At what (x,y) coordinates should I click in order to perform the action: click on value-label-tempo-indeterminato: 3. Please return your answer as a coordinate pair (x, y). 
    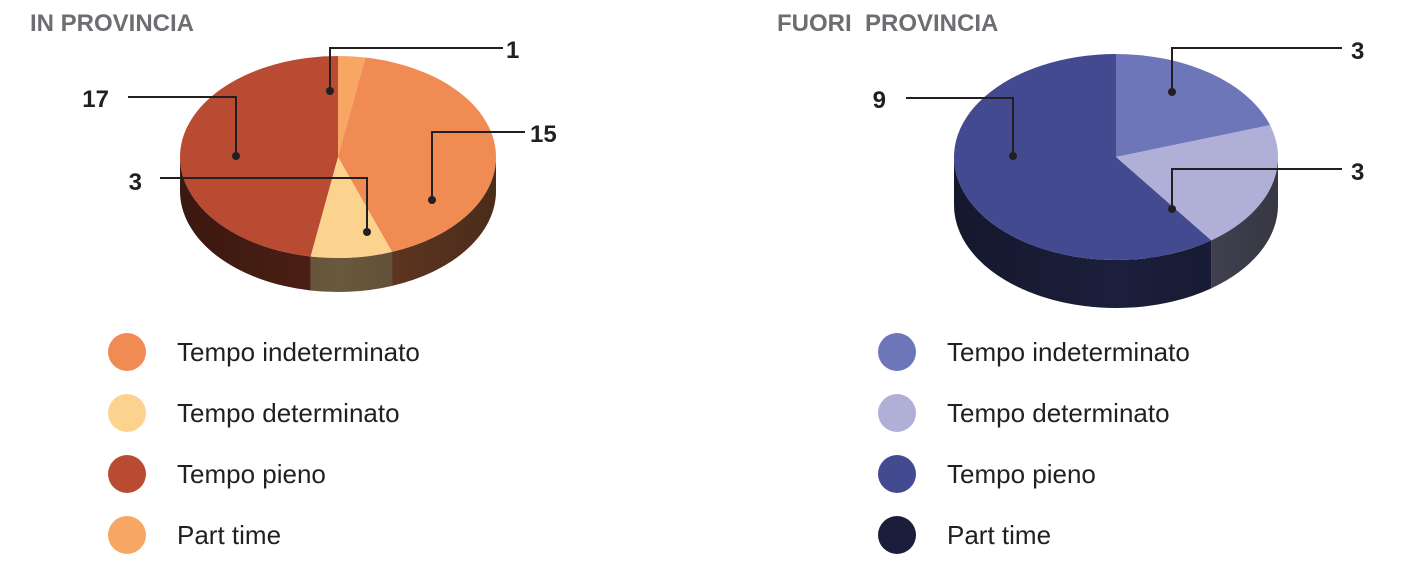
    Looking at the image, I should click on (1357, 51).